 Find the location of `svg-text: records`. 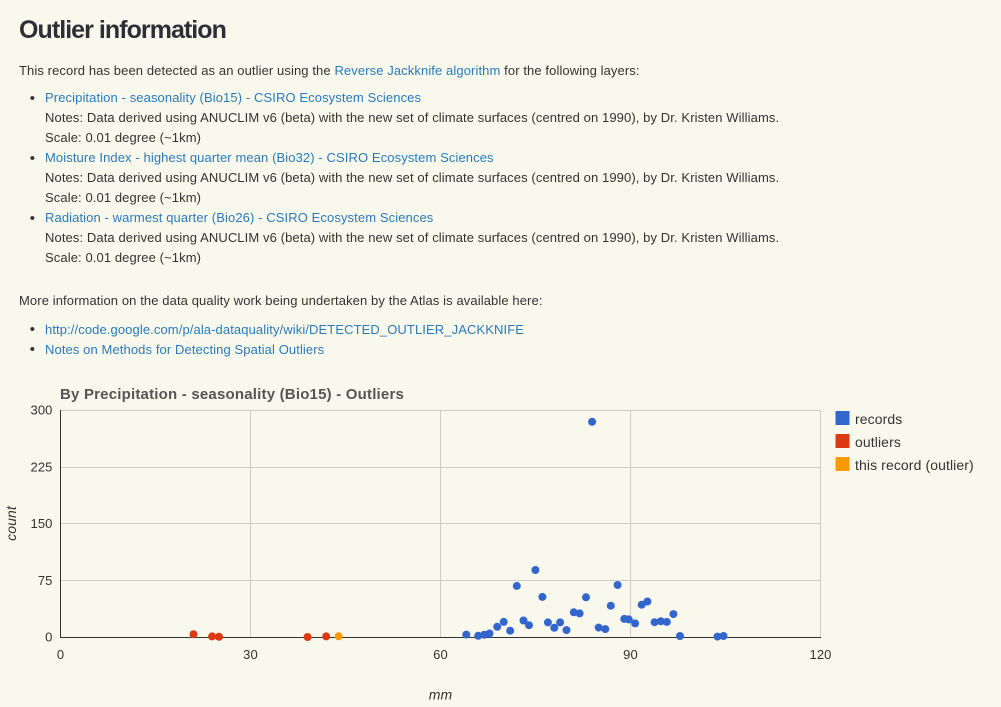

svg-text: records is located at coordinates (878, 419).